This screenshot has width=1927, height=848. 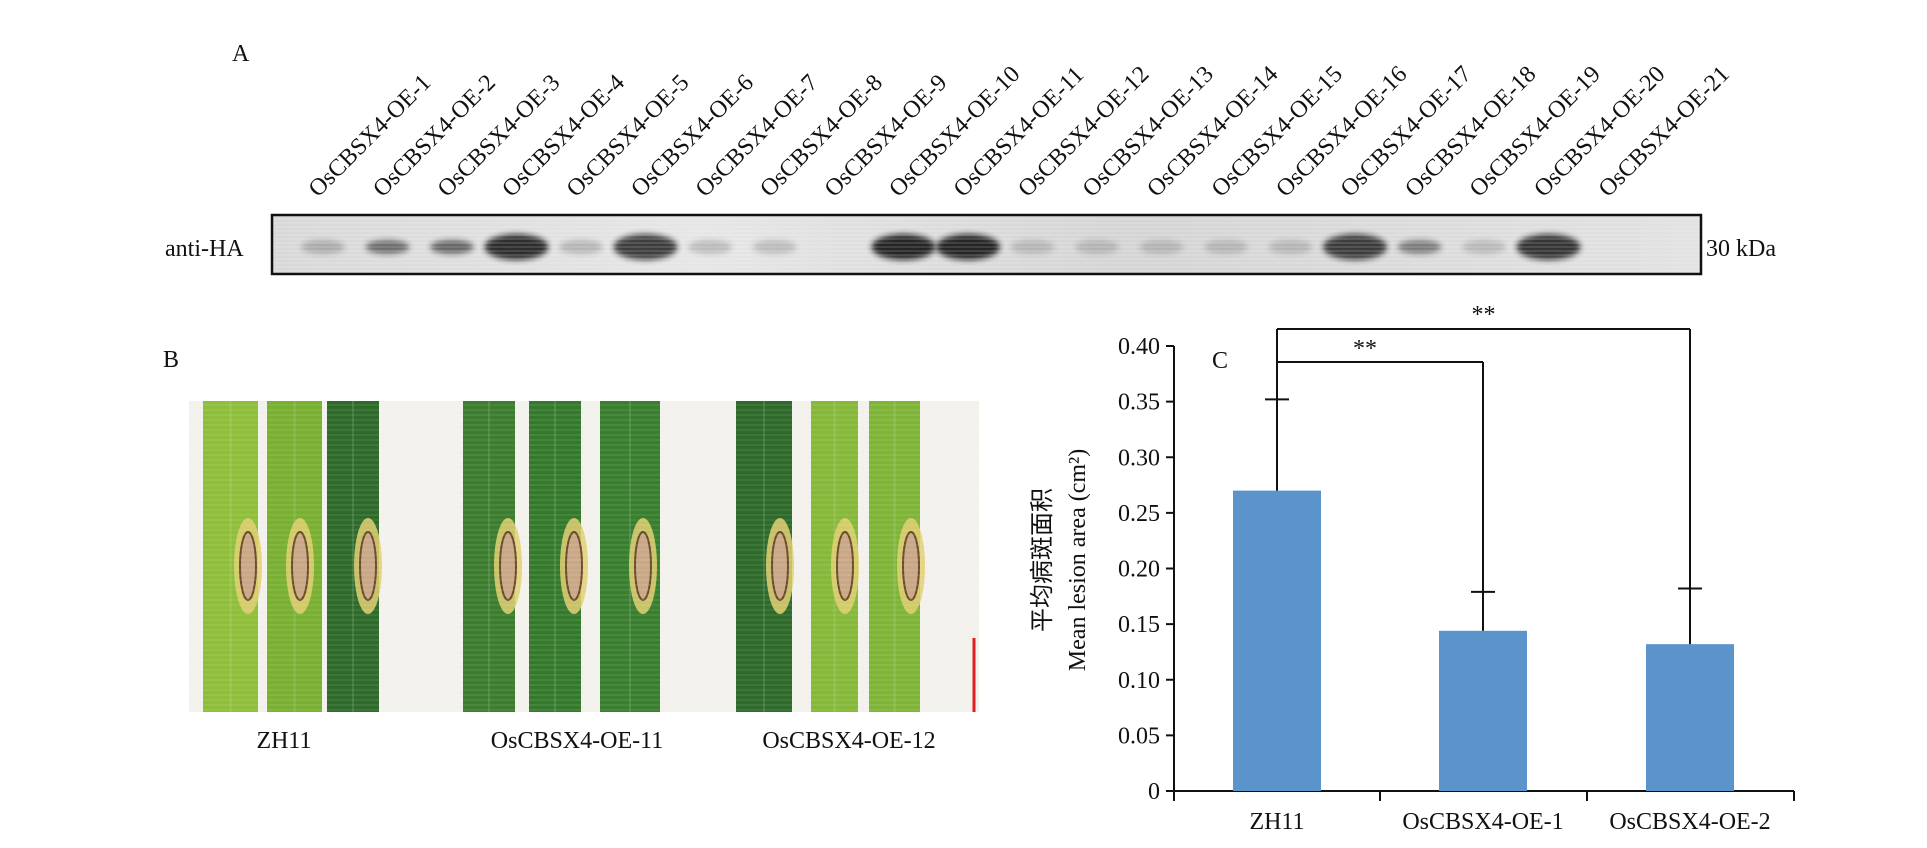 I want to click on x-tick-label: OsCBSX4-OE-1, so click(x=1482, y=822).